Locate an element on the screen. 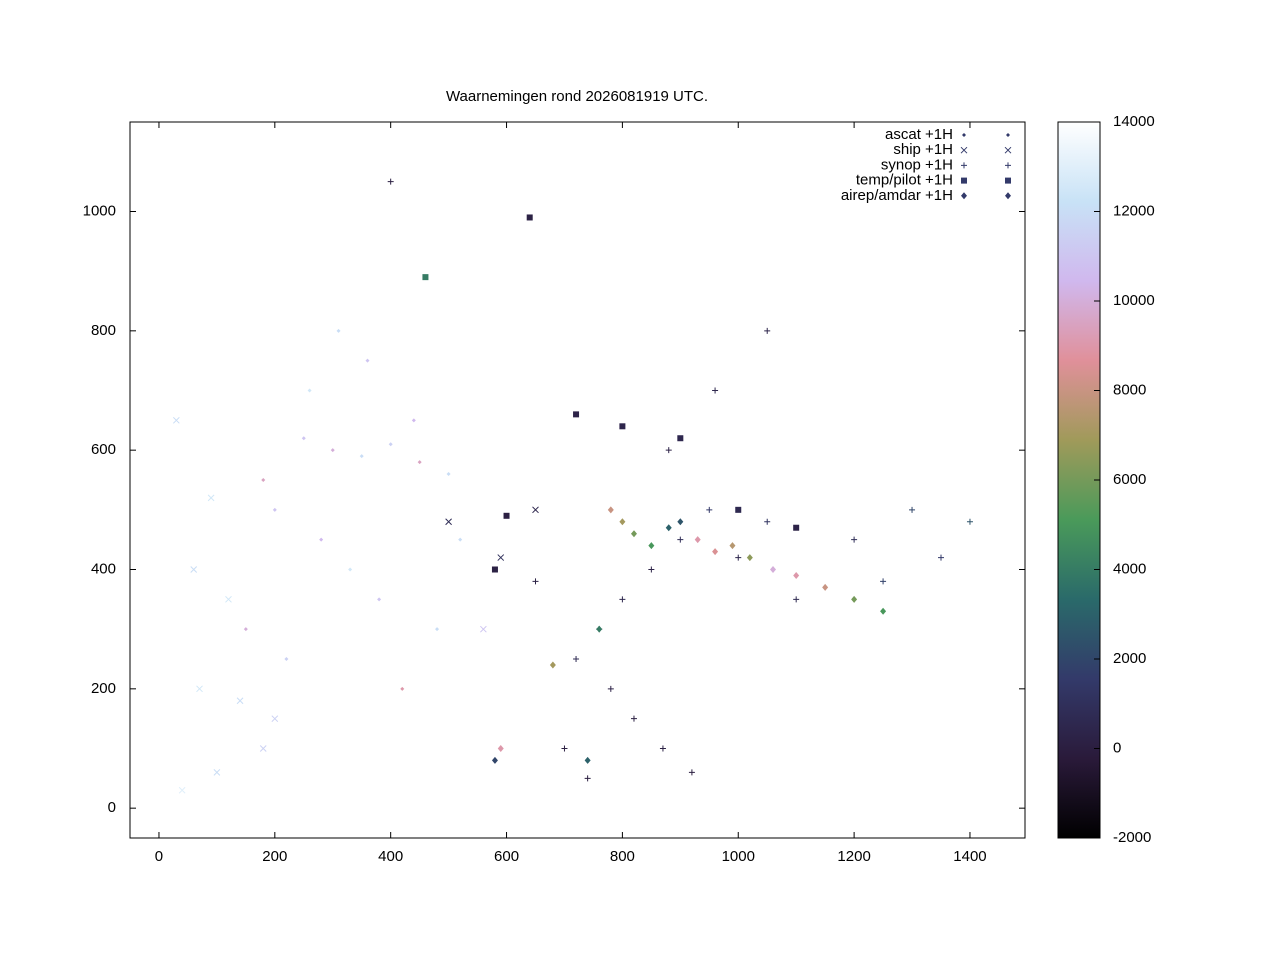  y-tick-label: 200 is located at coordinates (103, 688).